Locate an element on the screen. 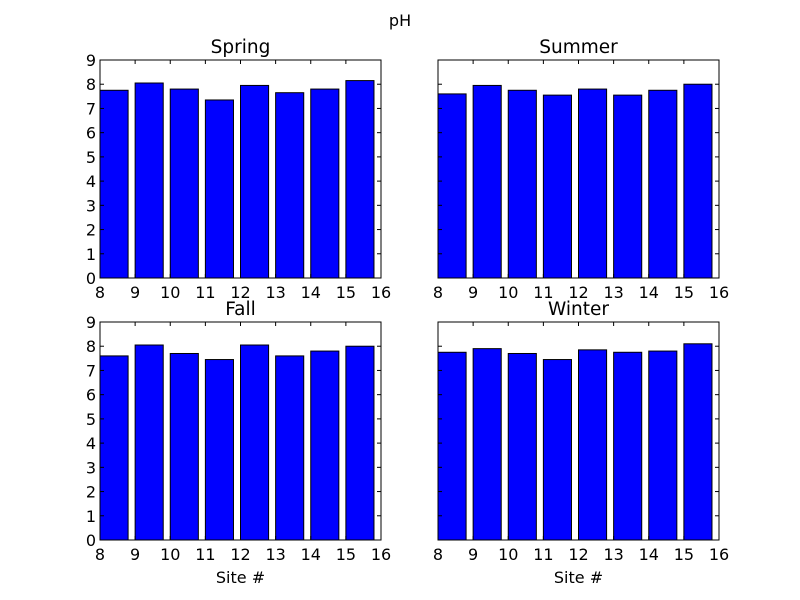 The height and width of the screenshot is (600, 800). subplot-title: Spring is located at coordinates (241, 47).